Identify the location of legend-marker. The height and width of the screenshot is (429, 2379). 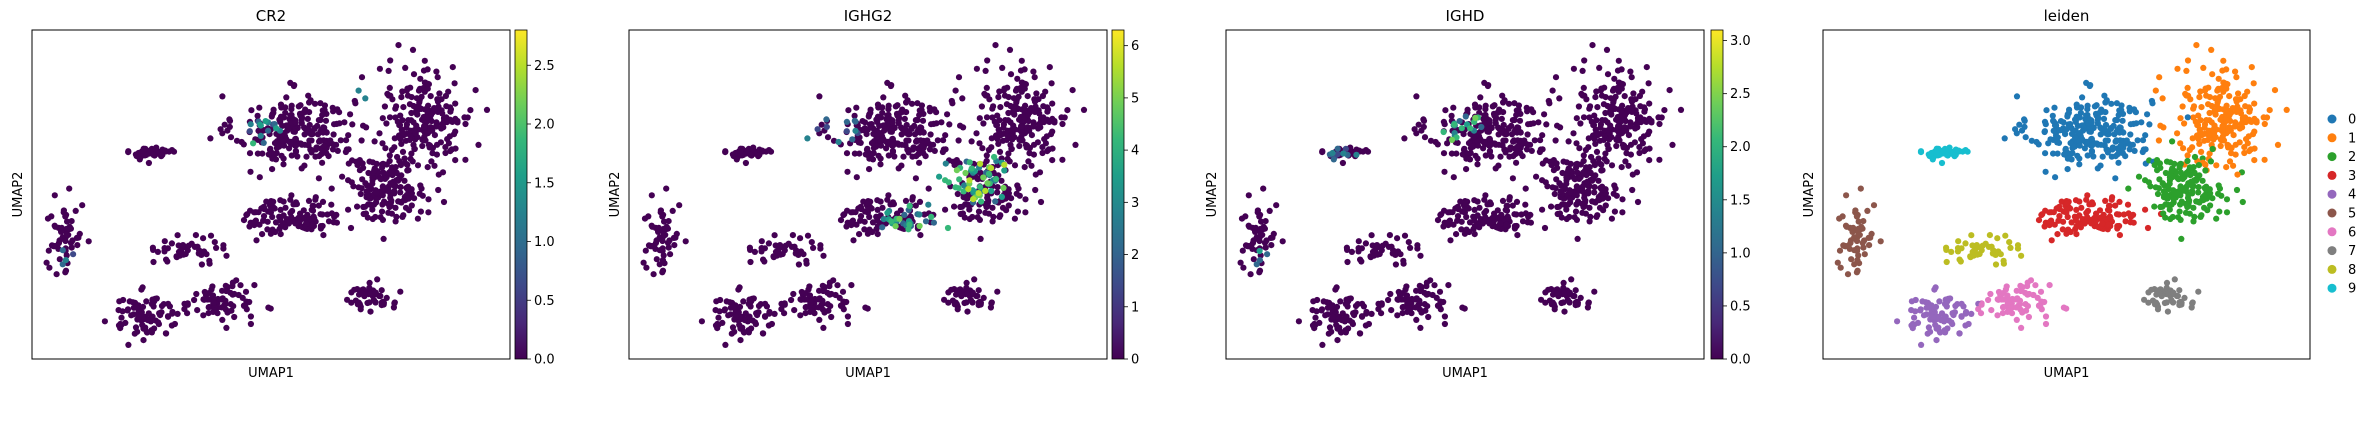
(2332, 269).